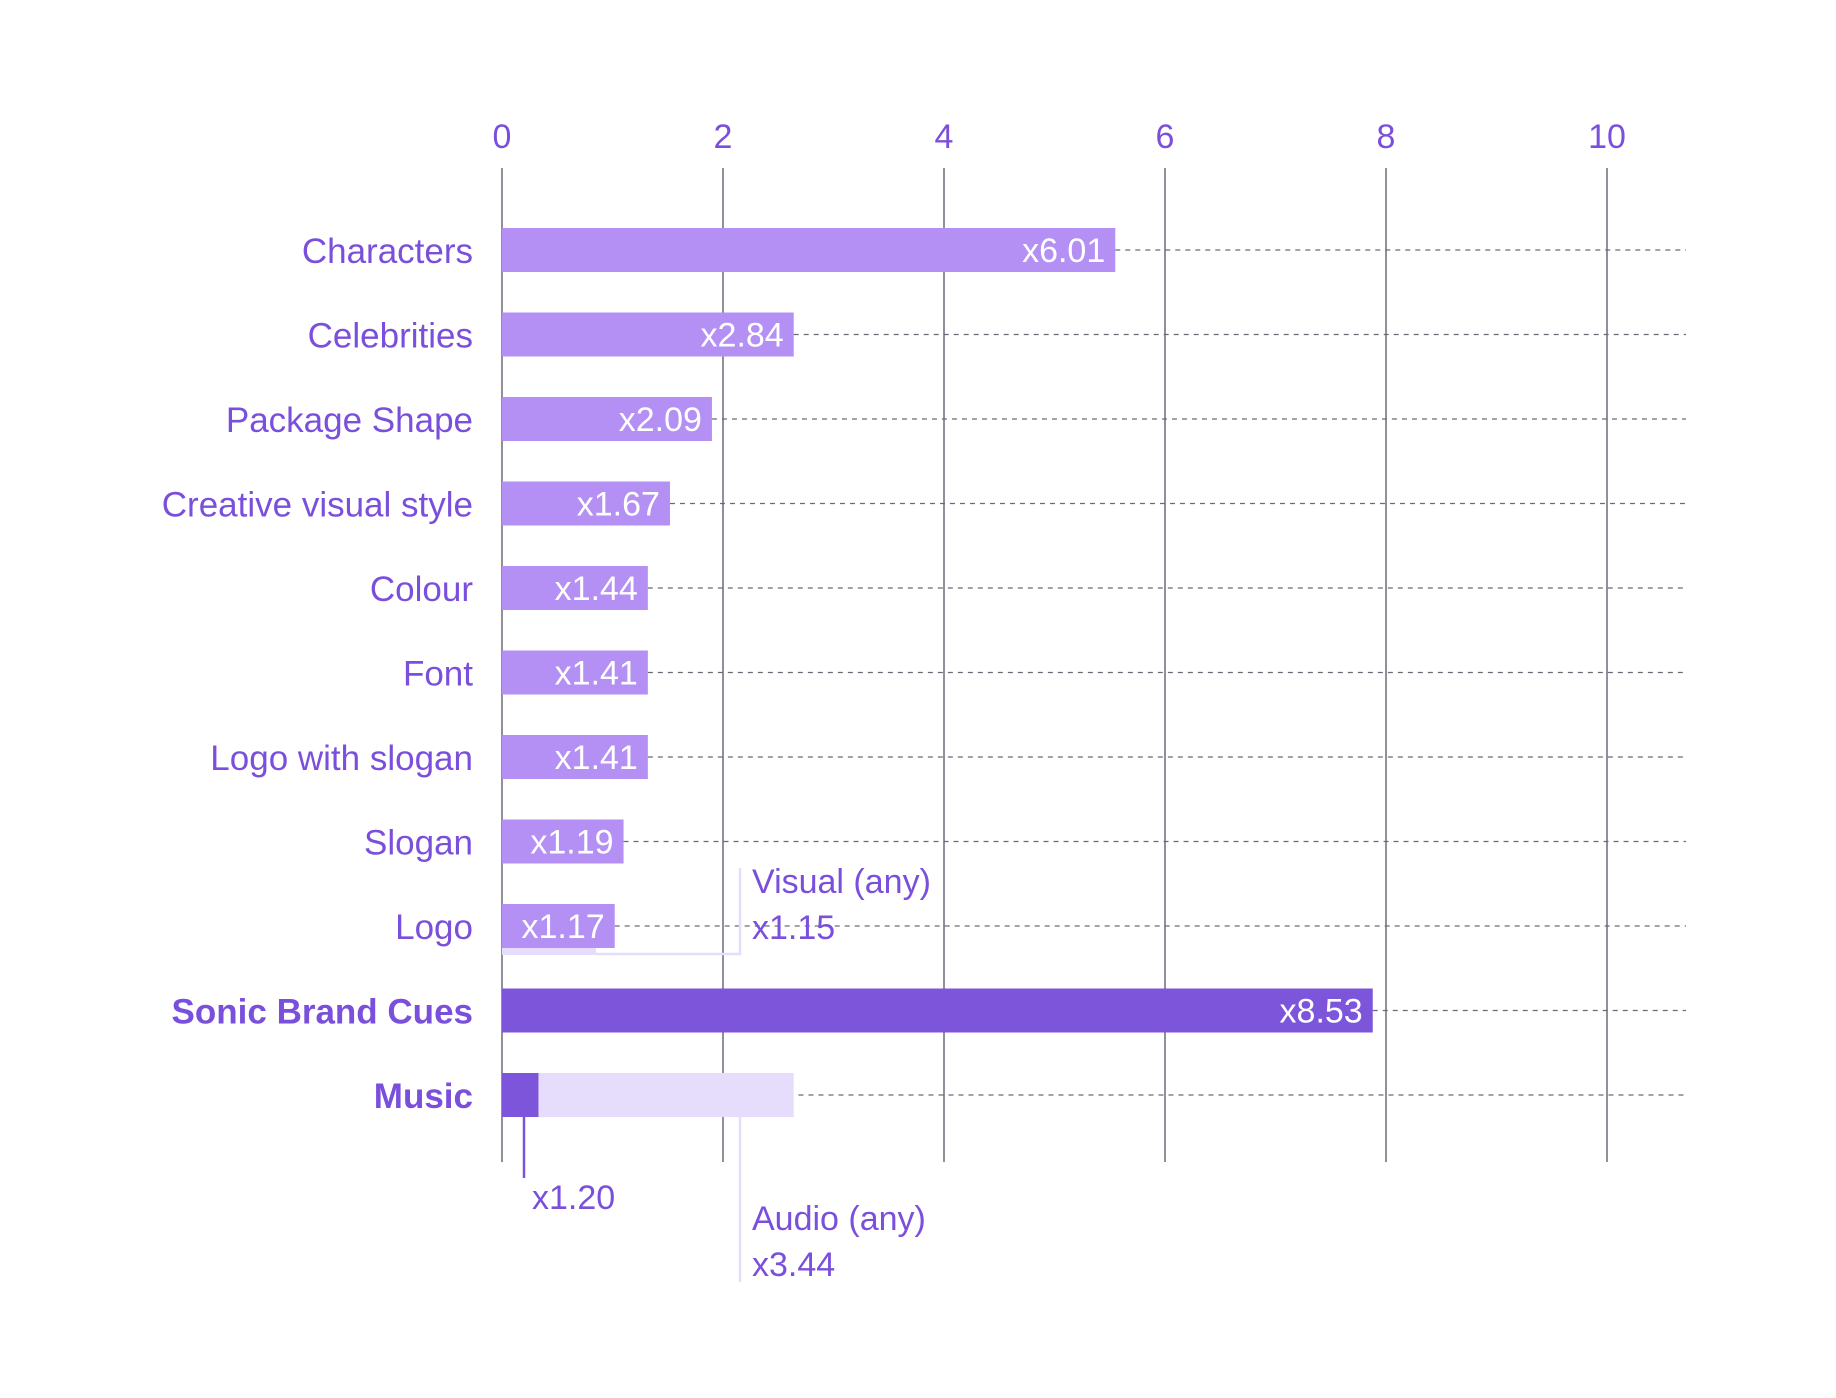 This screenshot has height=1398, width=1836. I want to click on x-tick-label: 8, so click(1386, 137).